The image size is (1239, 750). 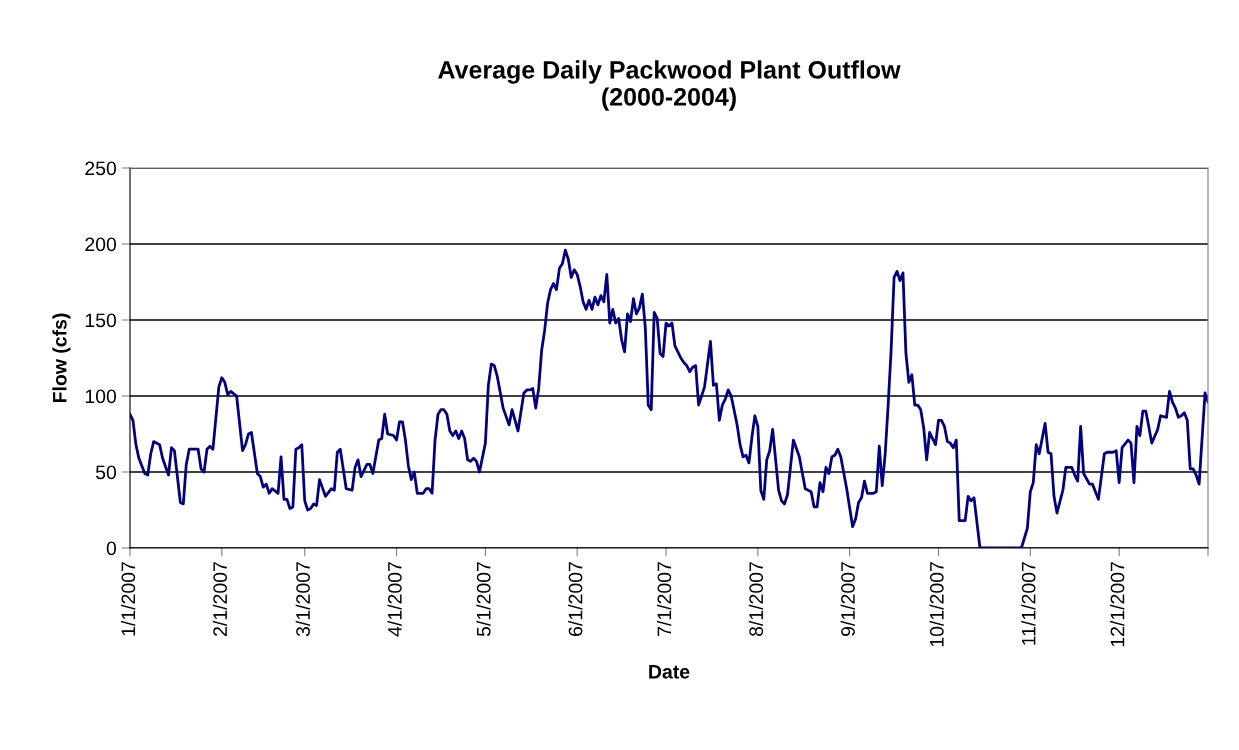 I want to click on y-axis-title: Flow (cfs), so click(x=61, y=358).